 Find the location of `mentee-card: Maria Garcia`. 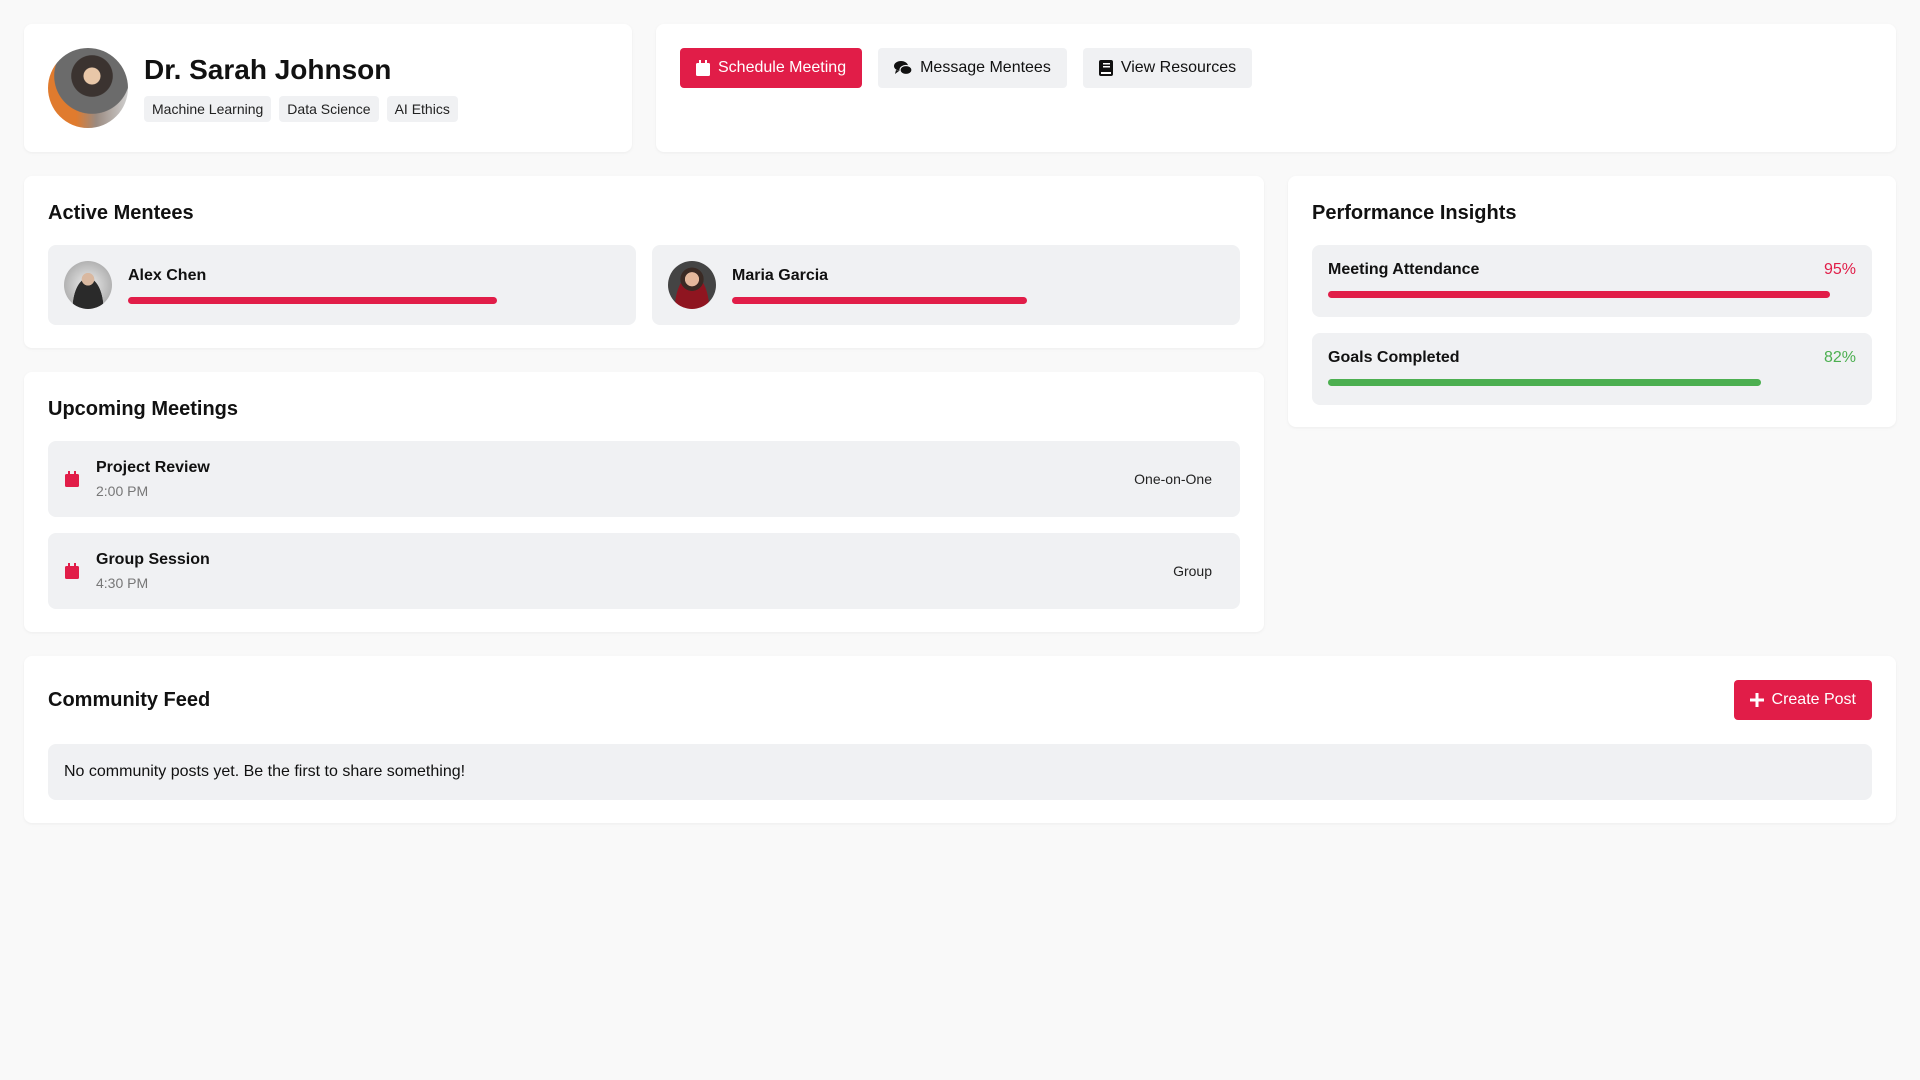

mentee-card: Maria Garcia is located at coordinates (946, 285).